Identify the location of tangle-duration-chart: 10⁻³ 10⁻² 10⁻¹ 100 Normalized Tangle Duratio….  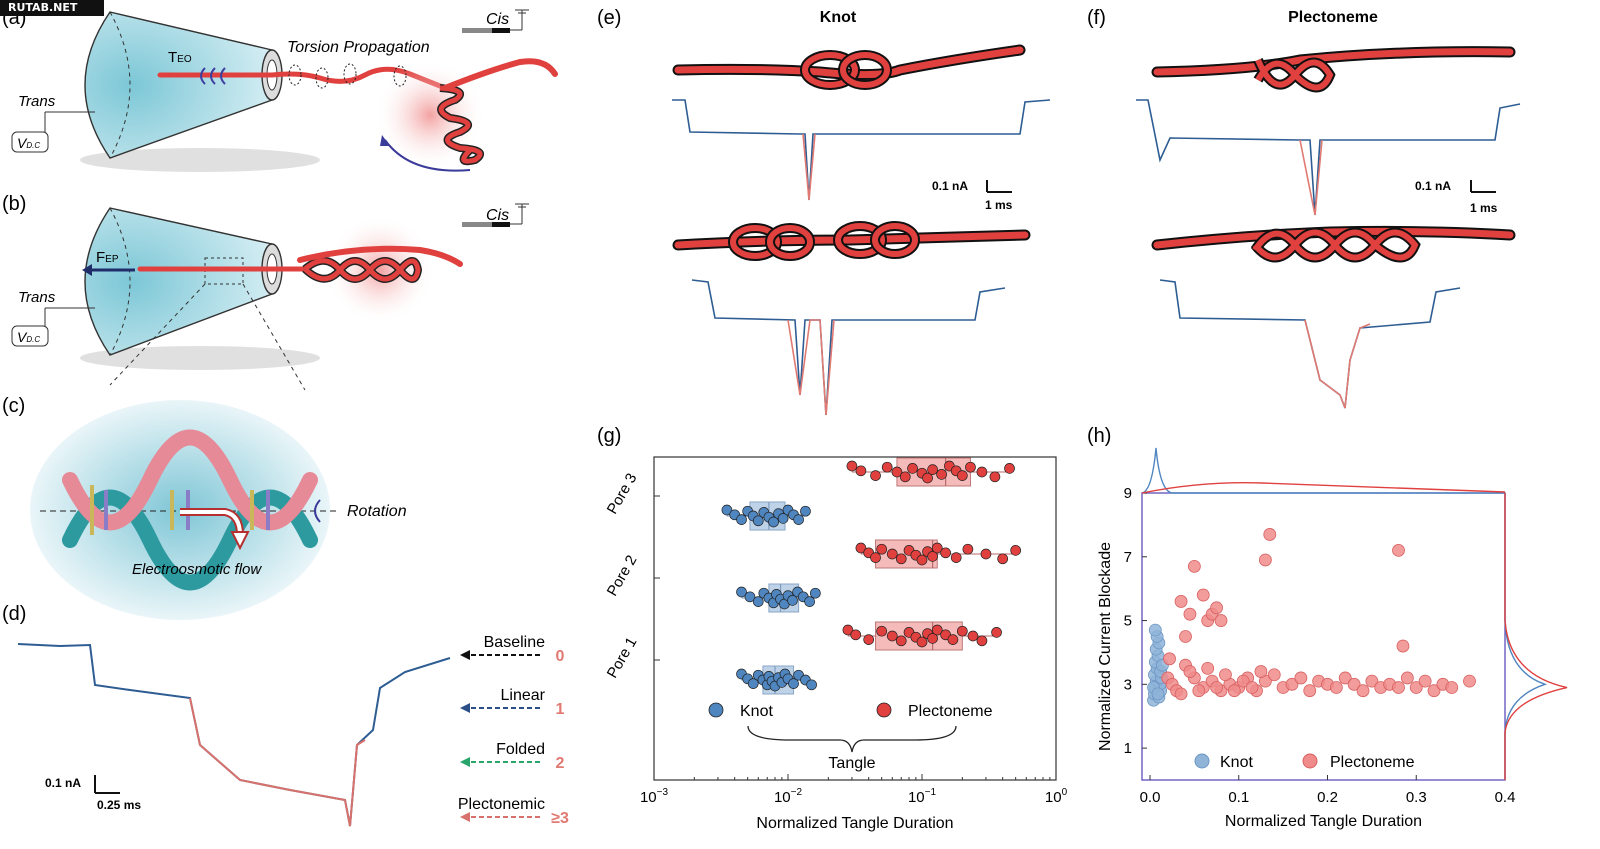
(836, 644).